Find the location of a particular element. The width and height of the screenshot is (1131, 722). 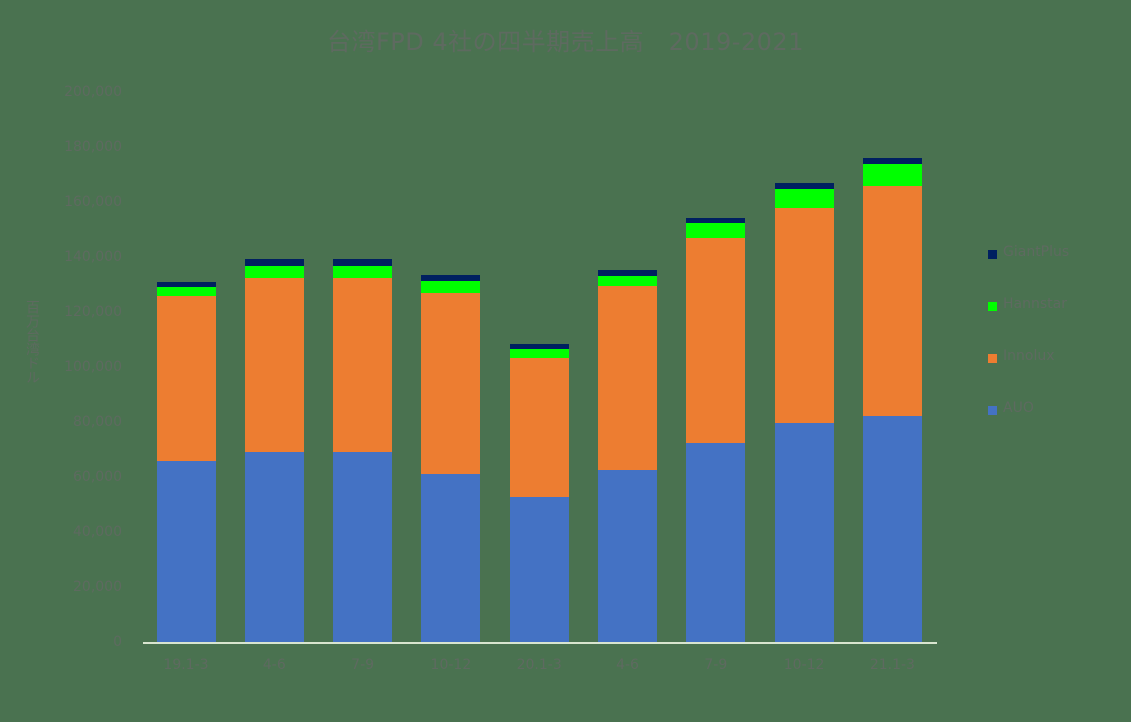

legend-label: AUO is located at coordinates (1018, 408).